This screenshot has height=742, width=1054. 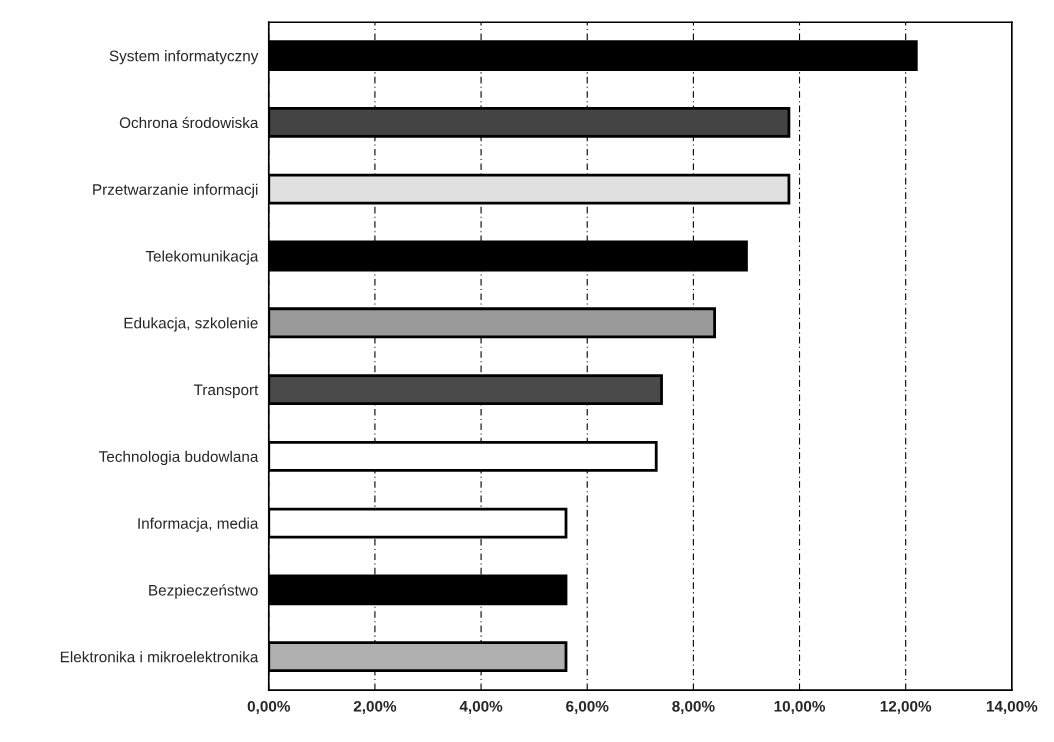 I want to click on y-tick-label: Edukacja, szkolenie, so click(x=191, y=324).